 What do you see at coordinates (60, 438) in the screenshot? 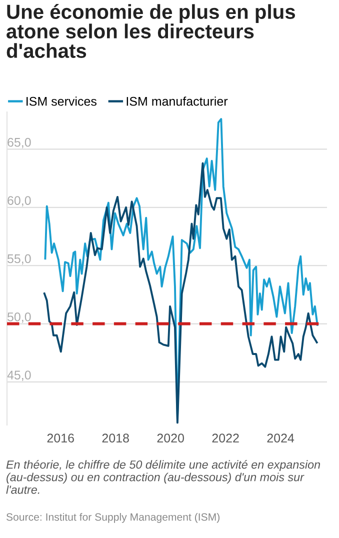
I see `x-tick-label: 2016` at bounding box center [60, 438].